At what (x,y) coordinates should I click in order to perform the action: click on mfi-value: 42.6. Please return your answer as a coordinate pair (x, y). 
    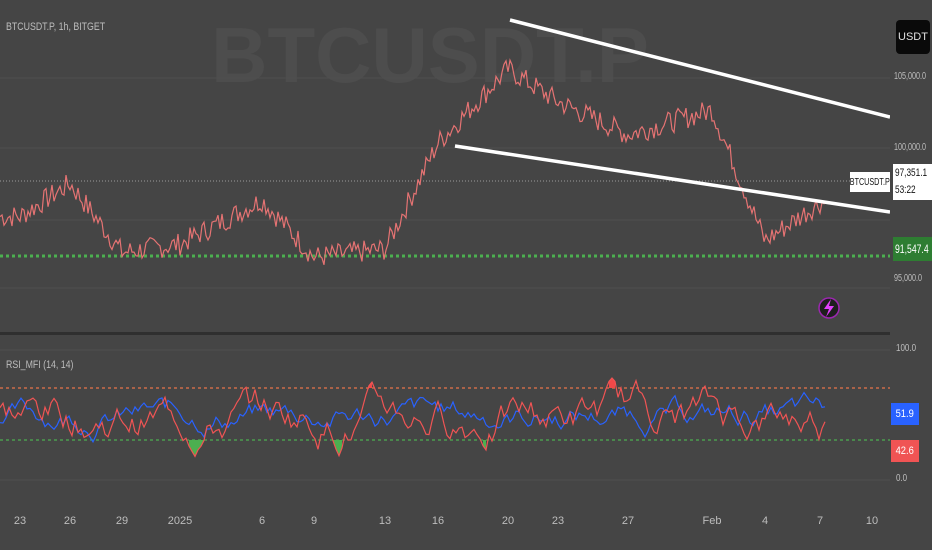
    Looking at the image, I should click on (905, 451).